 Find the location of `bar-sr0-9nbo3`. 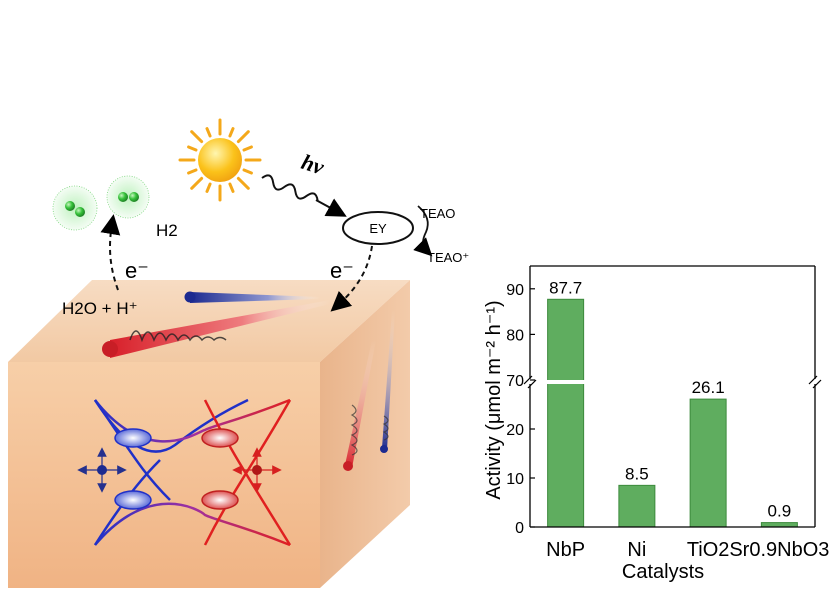

bar-sr0-9nbo3 is located at coordinates (779, 525).